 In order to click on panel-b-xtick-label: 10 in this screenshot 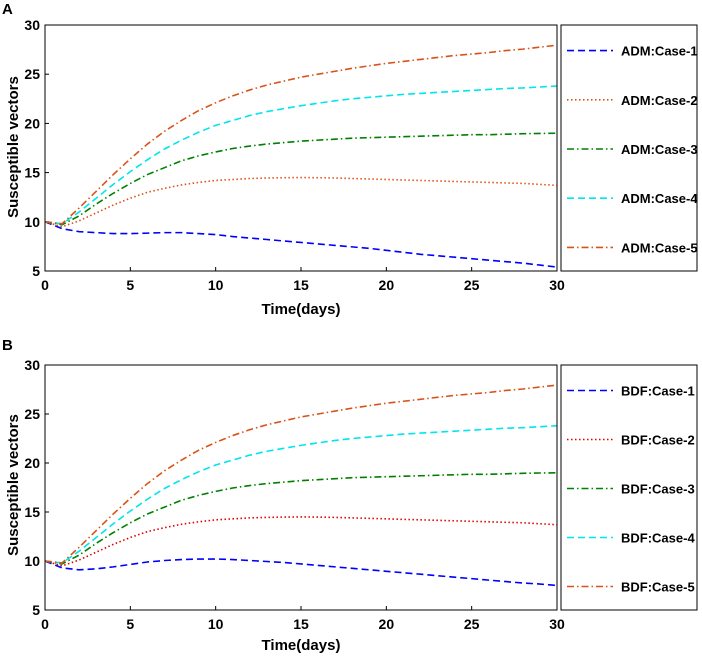, I will do `click(216, 624)`.